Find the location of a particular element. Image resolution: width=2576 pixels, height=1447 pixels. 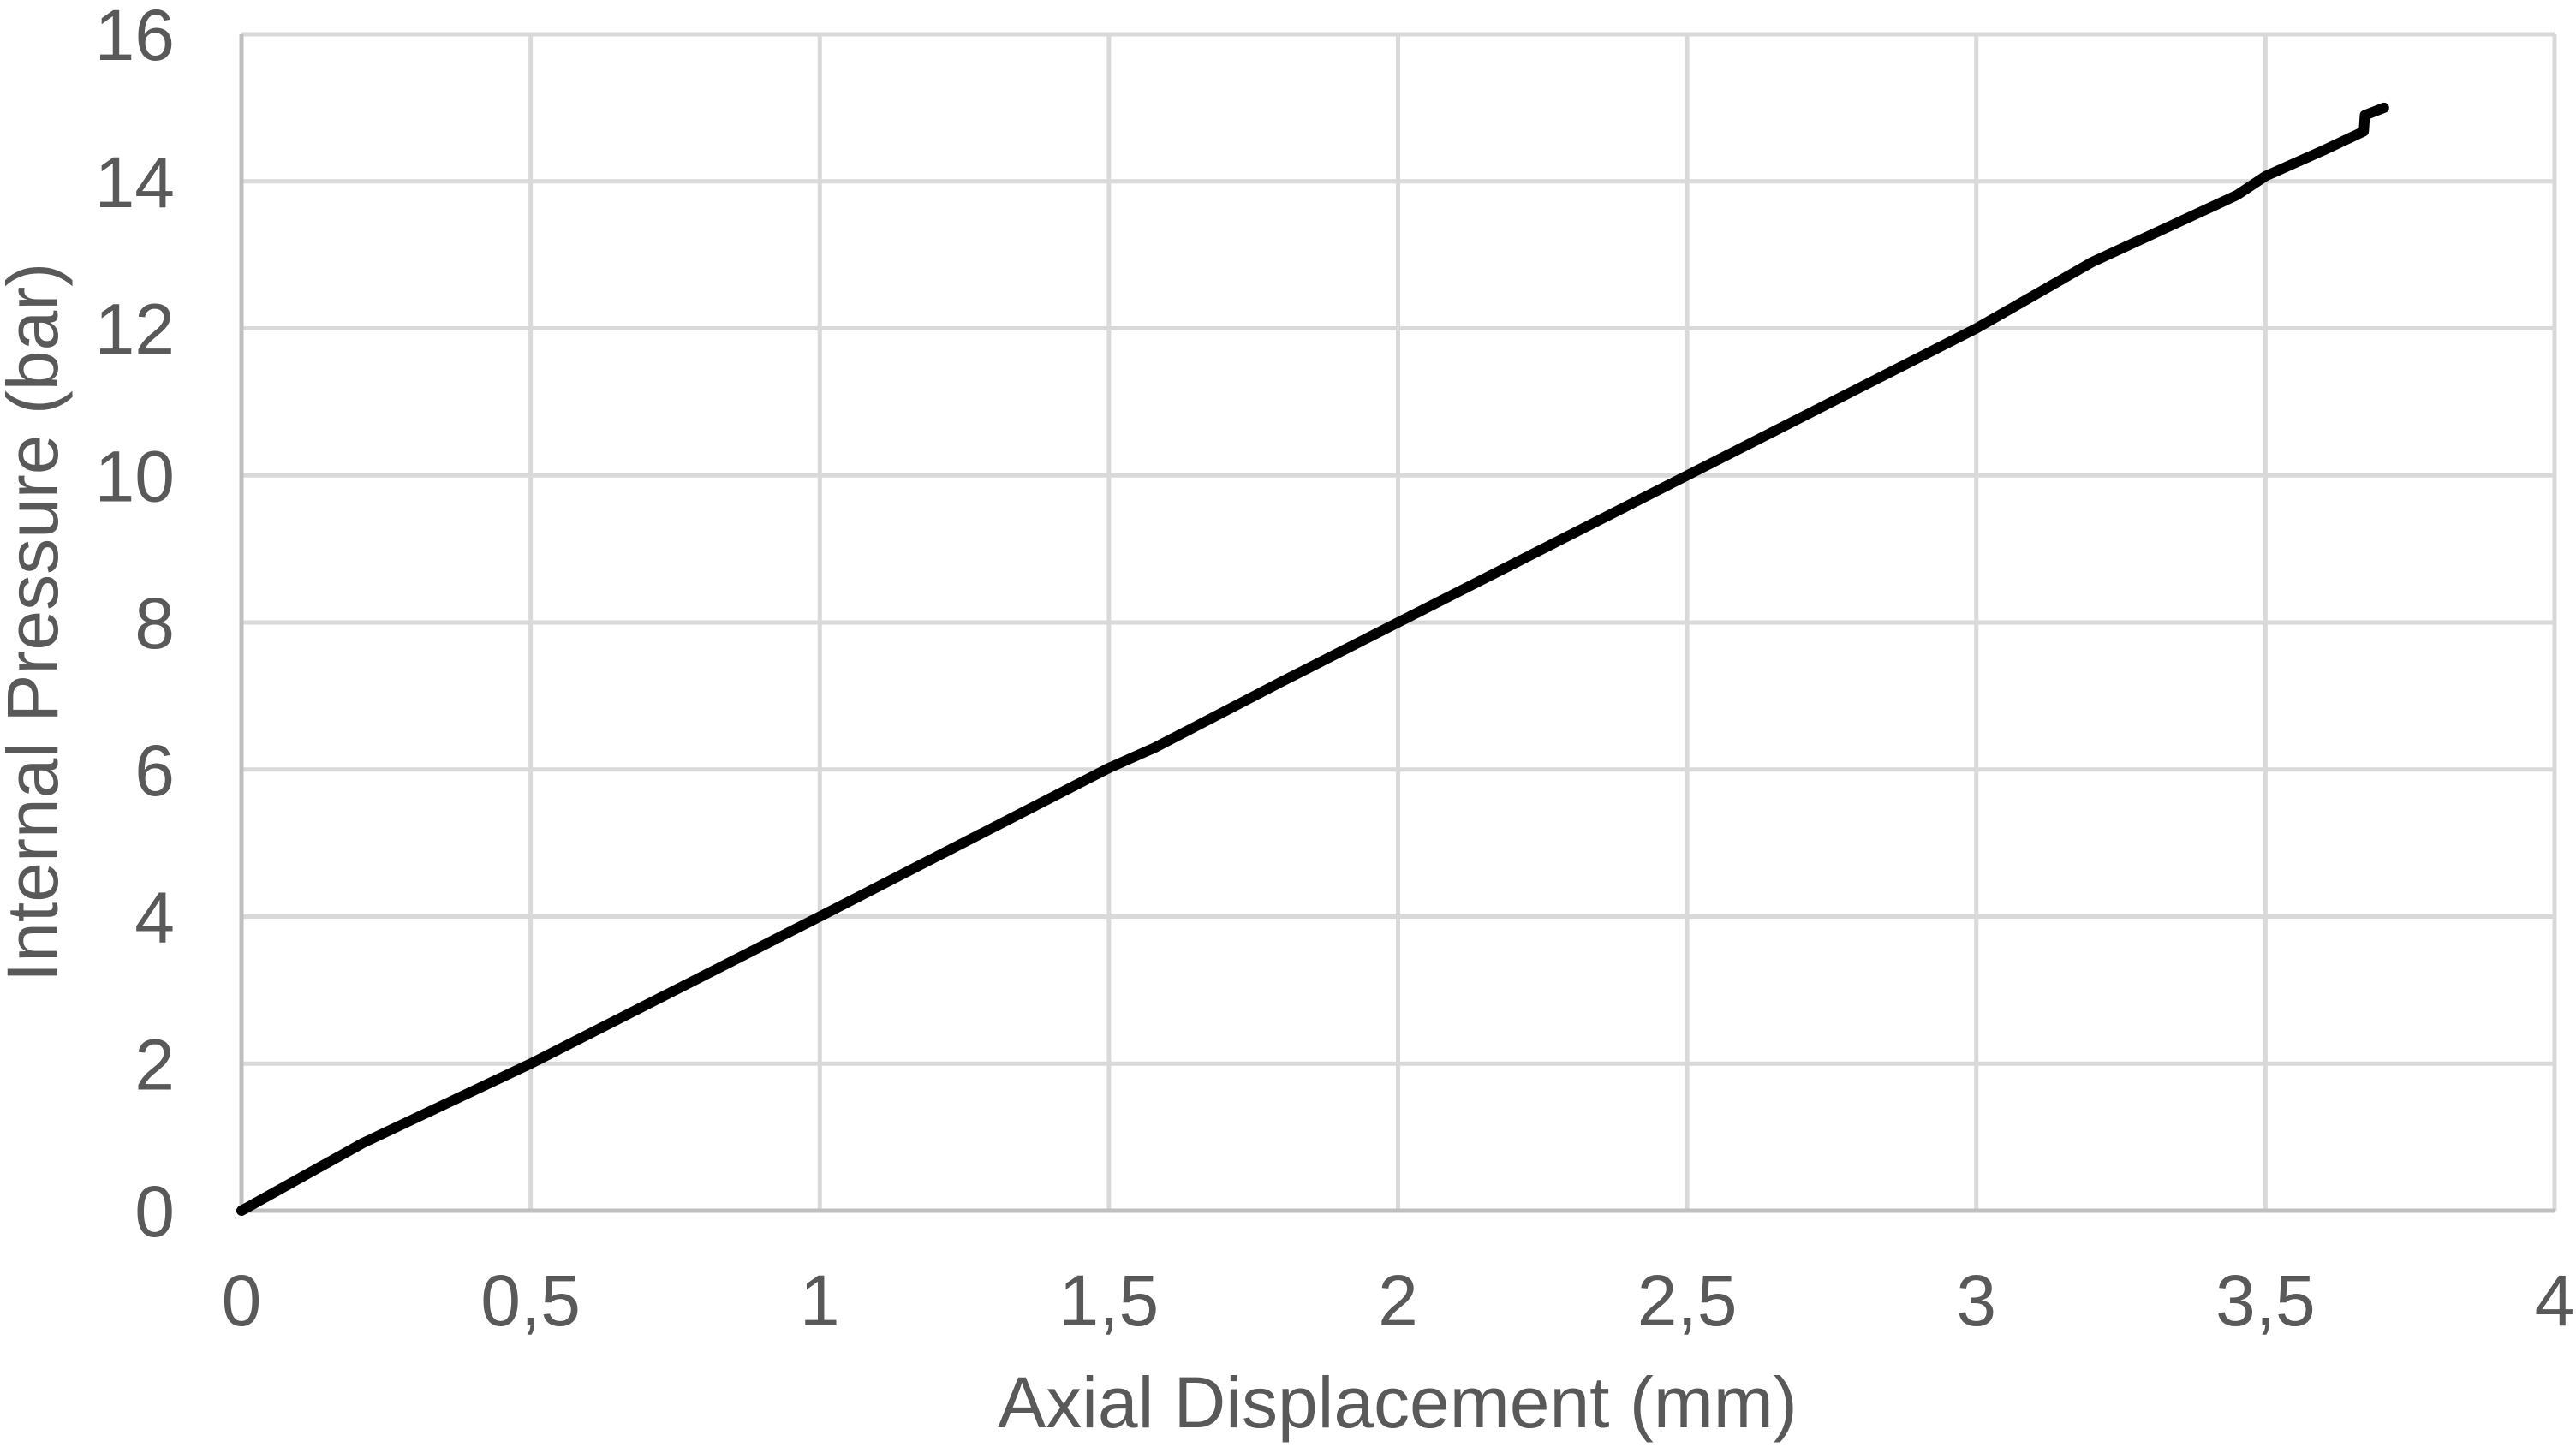

y-tick-label: 16 is located at coordinates (135, 37).